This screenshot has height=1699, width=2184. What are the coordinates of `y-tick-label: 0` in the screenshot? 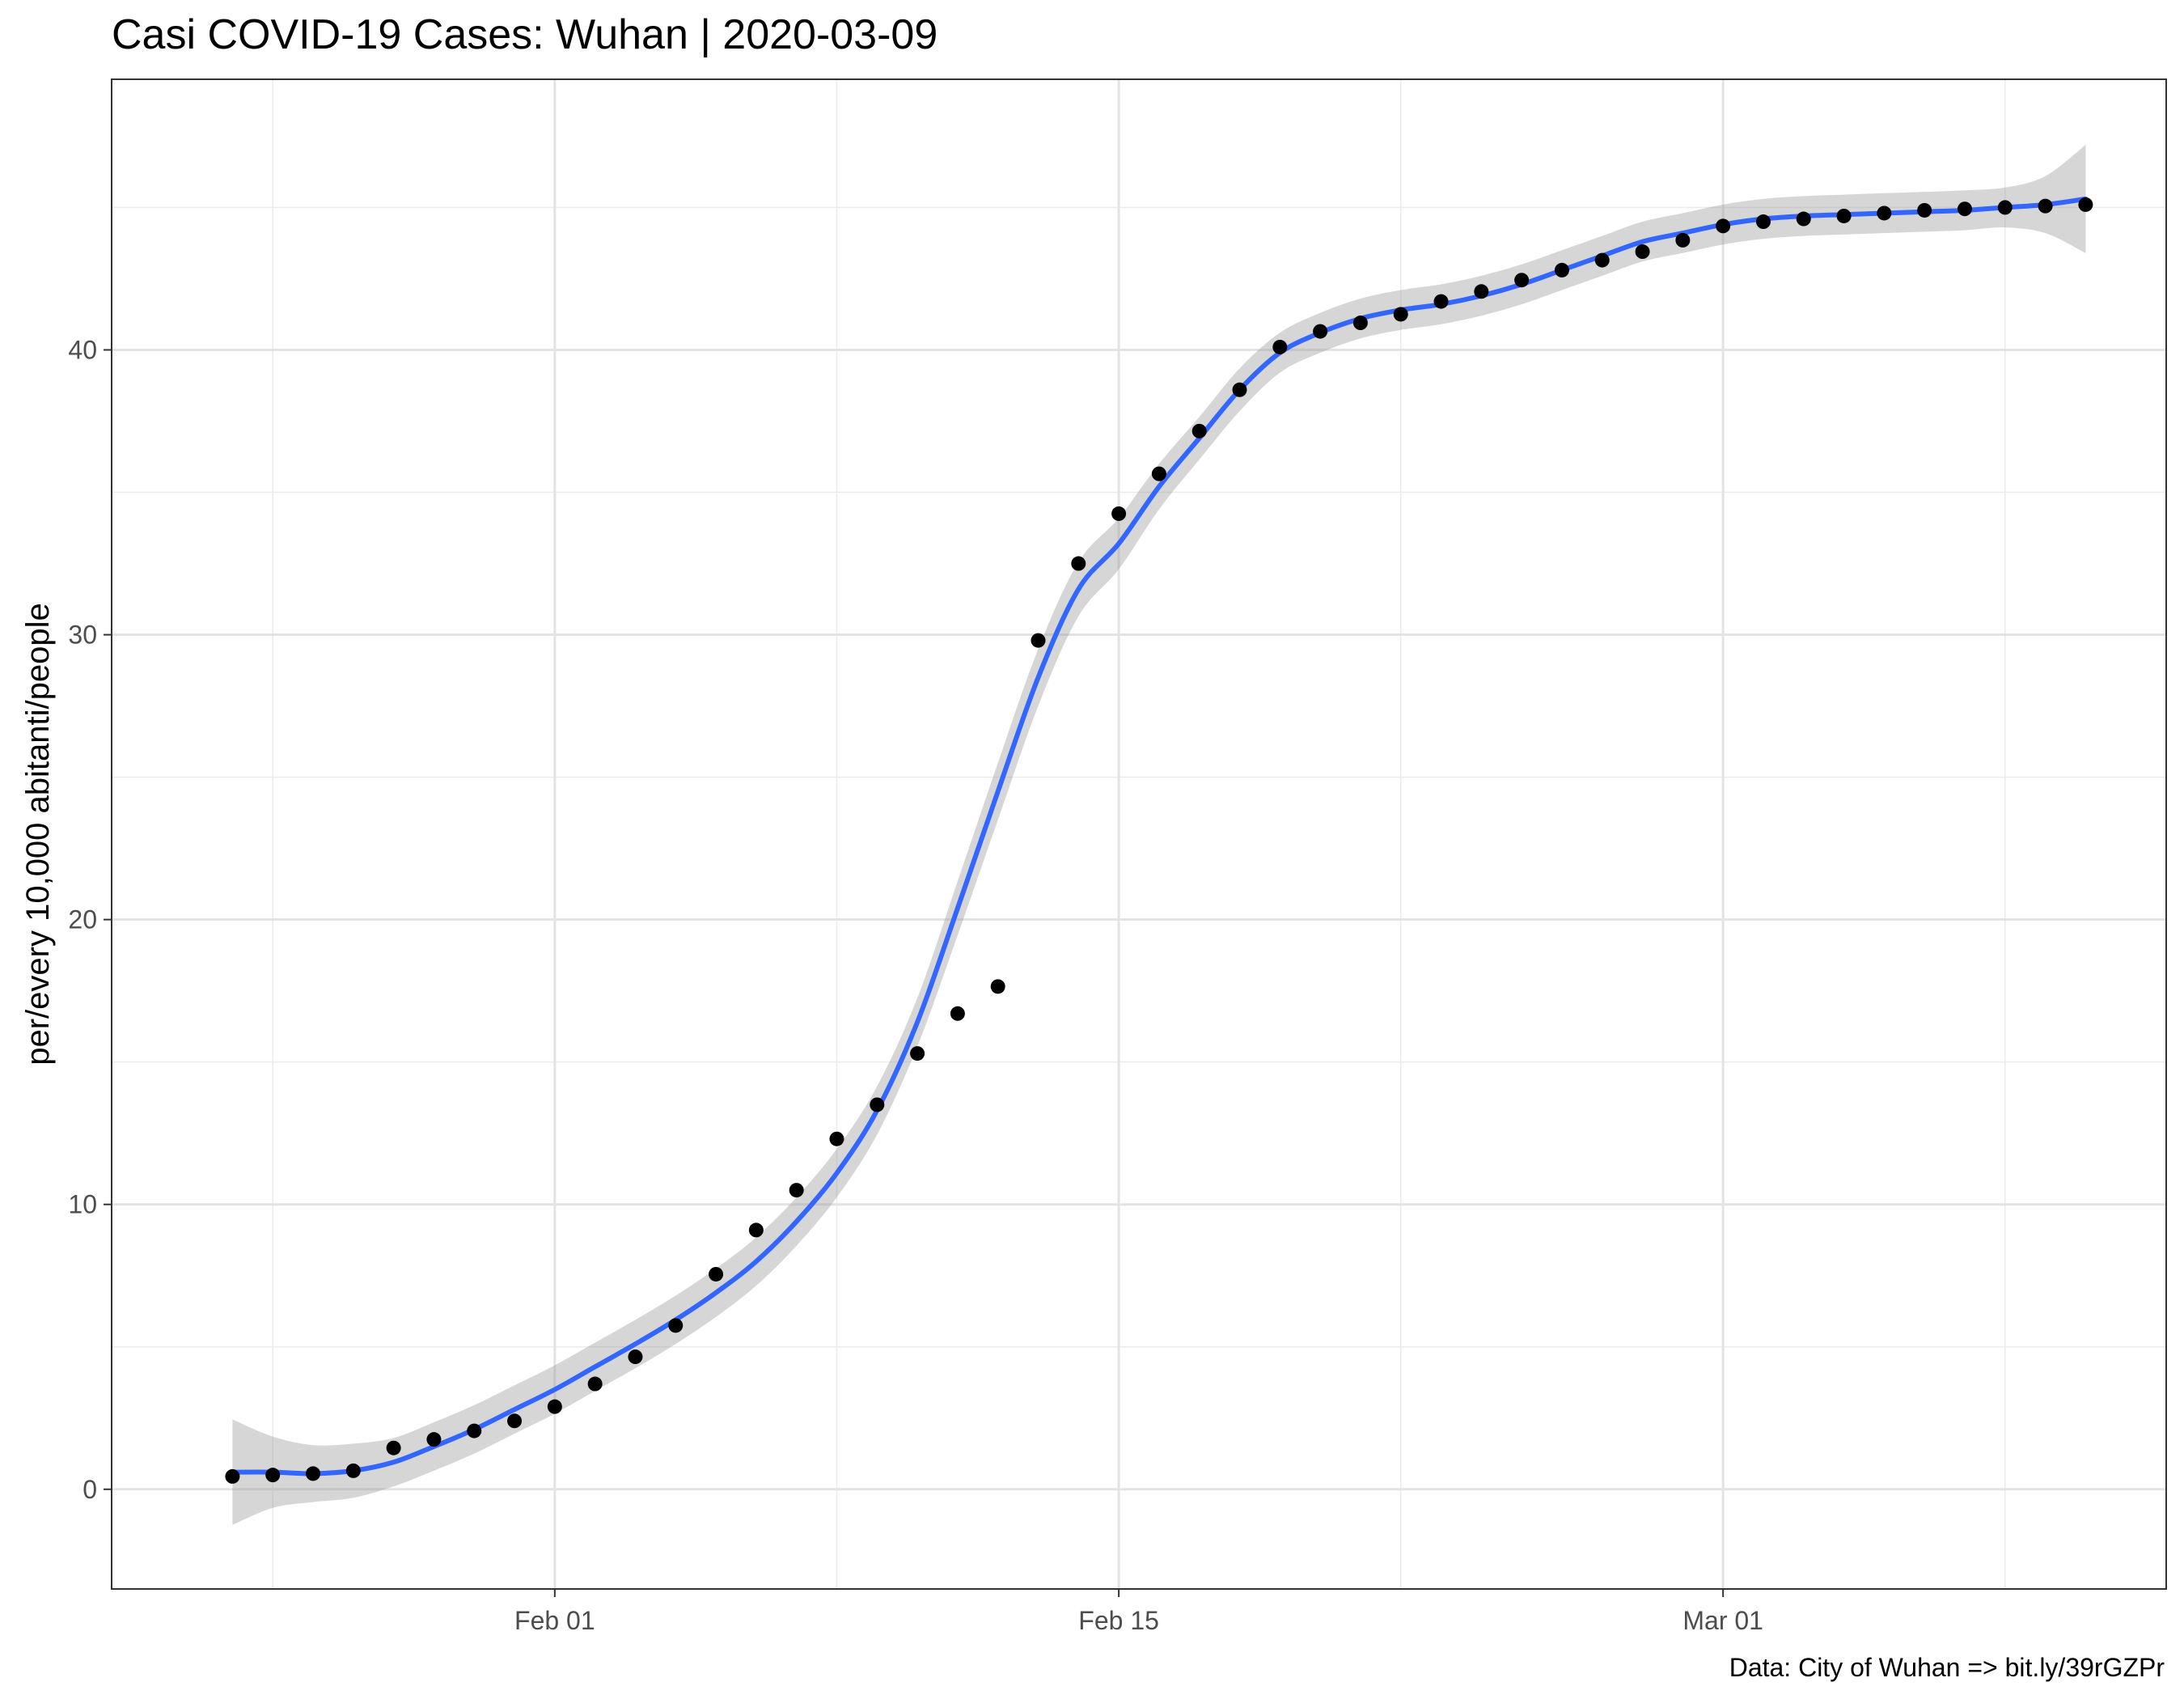 It's located at (90, 1489).